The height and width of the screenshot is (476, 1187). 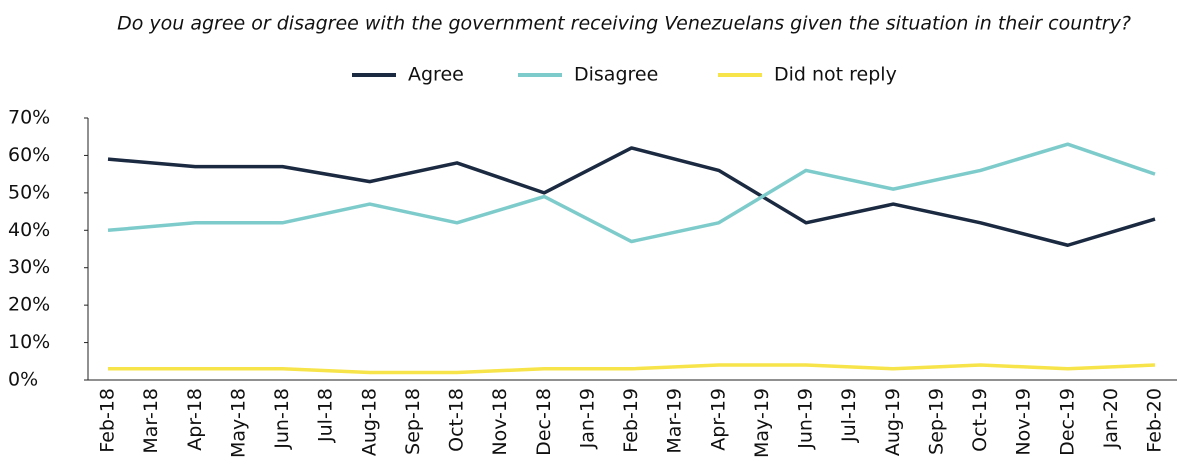 What do you see at coordinates (849, 415) in the screenshot?
I see `x-tick-label: Jul-19` at bounding box center [849, 415].